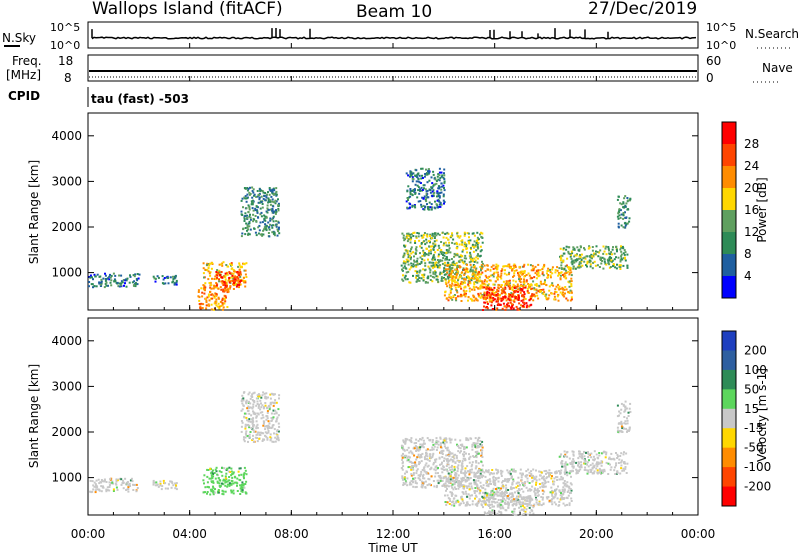  Describe the element at coordinates (65, 61) in the screenshot. I see `freq-tick-top: 18` at that location.